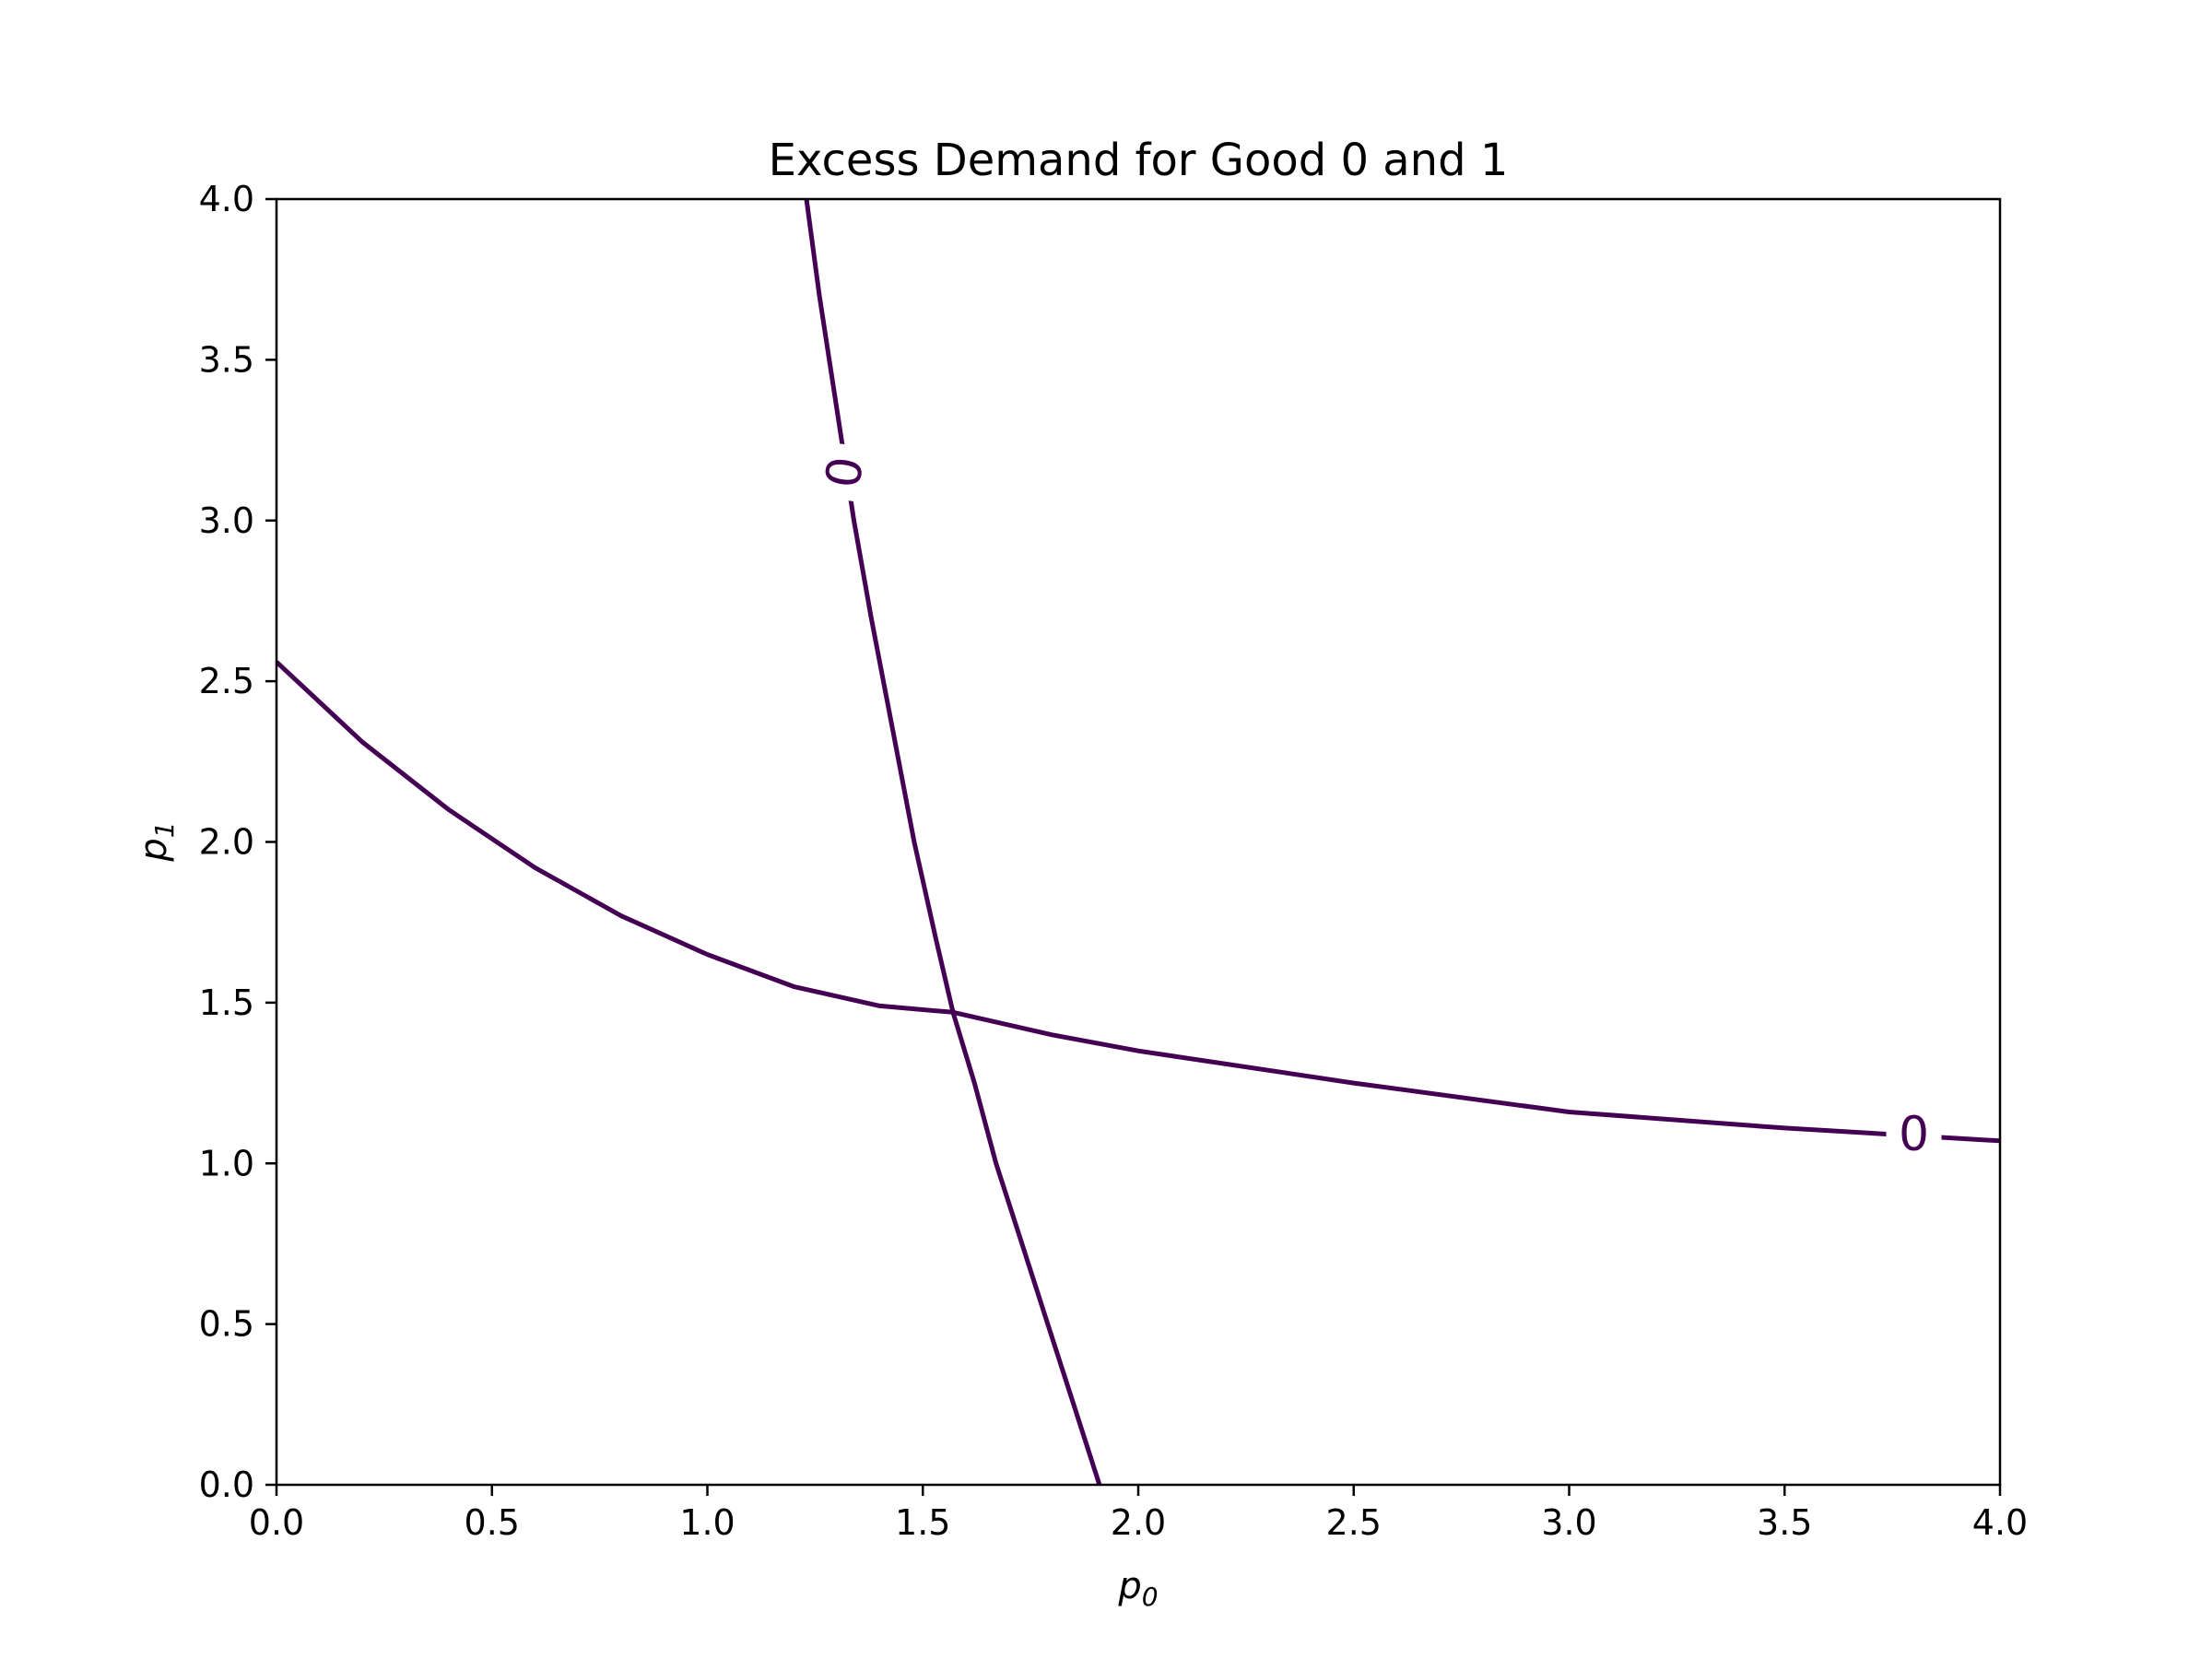  What do you see at coordinates (1784, 1522) in the screenshot?
I see `x-tick-label: 3.5` at bounding box center [1784, 1522].